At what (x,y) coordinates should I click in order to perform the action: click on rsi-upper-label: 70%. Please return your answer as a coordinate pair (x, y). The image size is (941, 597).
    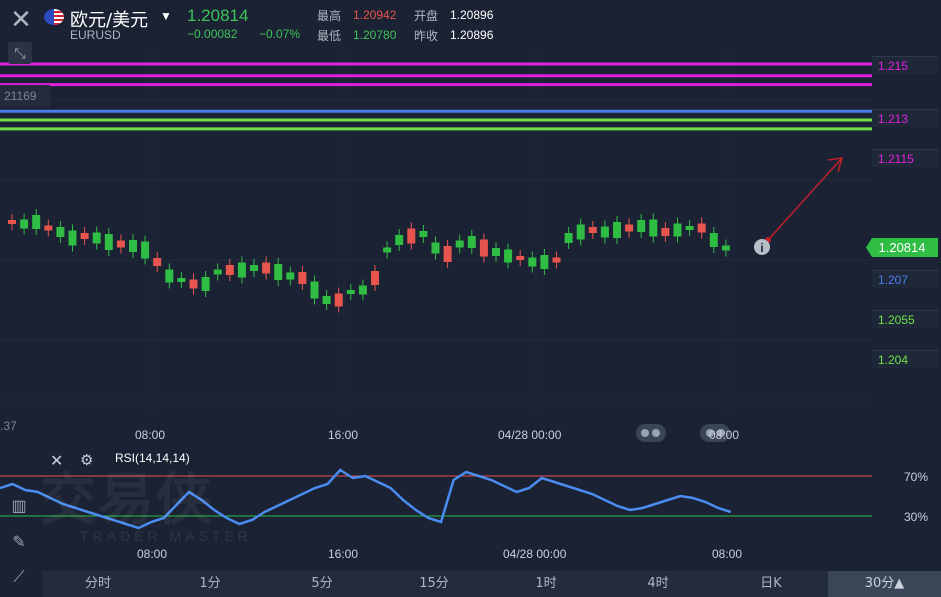
    Looking at the image, I should click on (916, 477).